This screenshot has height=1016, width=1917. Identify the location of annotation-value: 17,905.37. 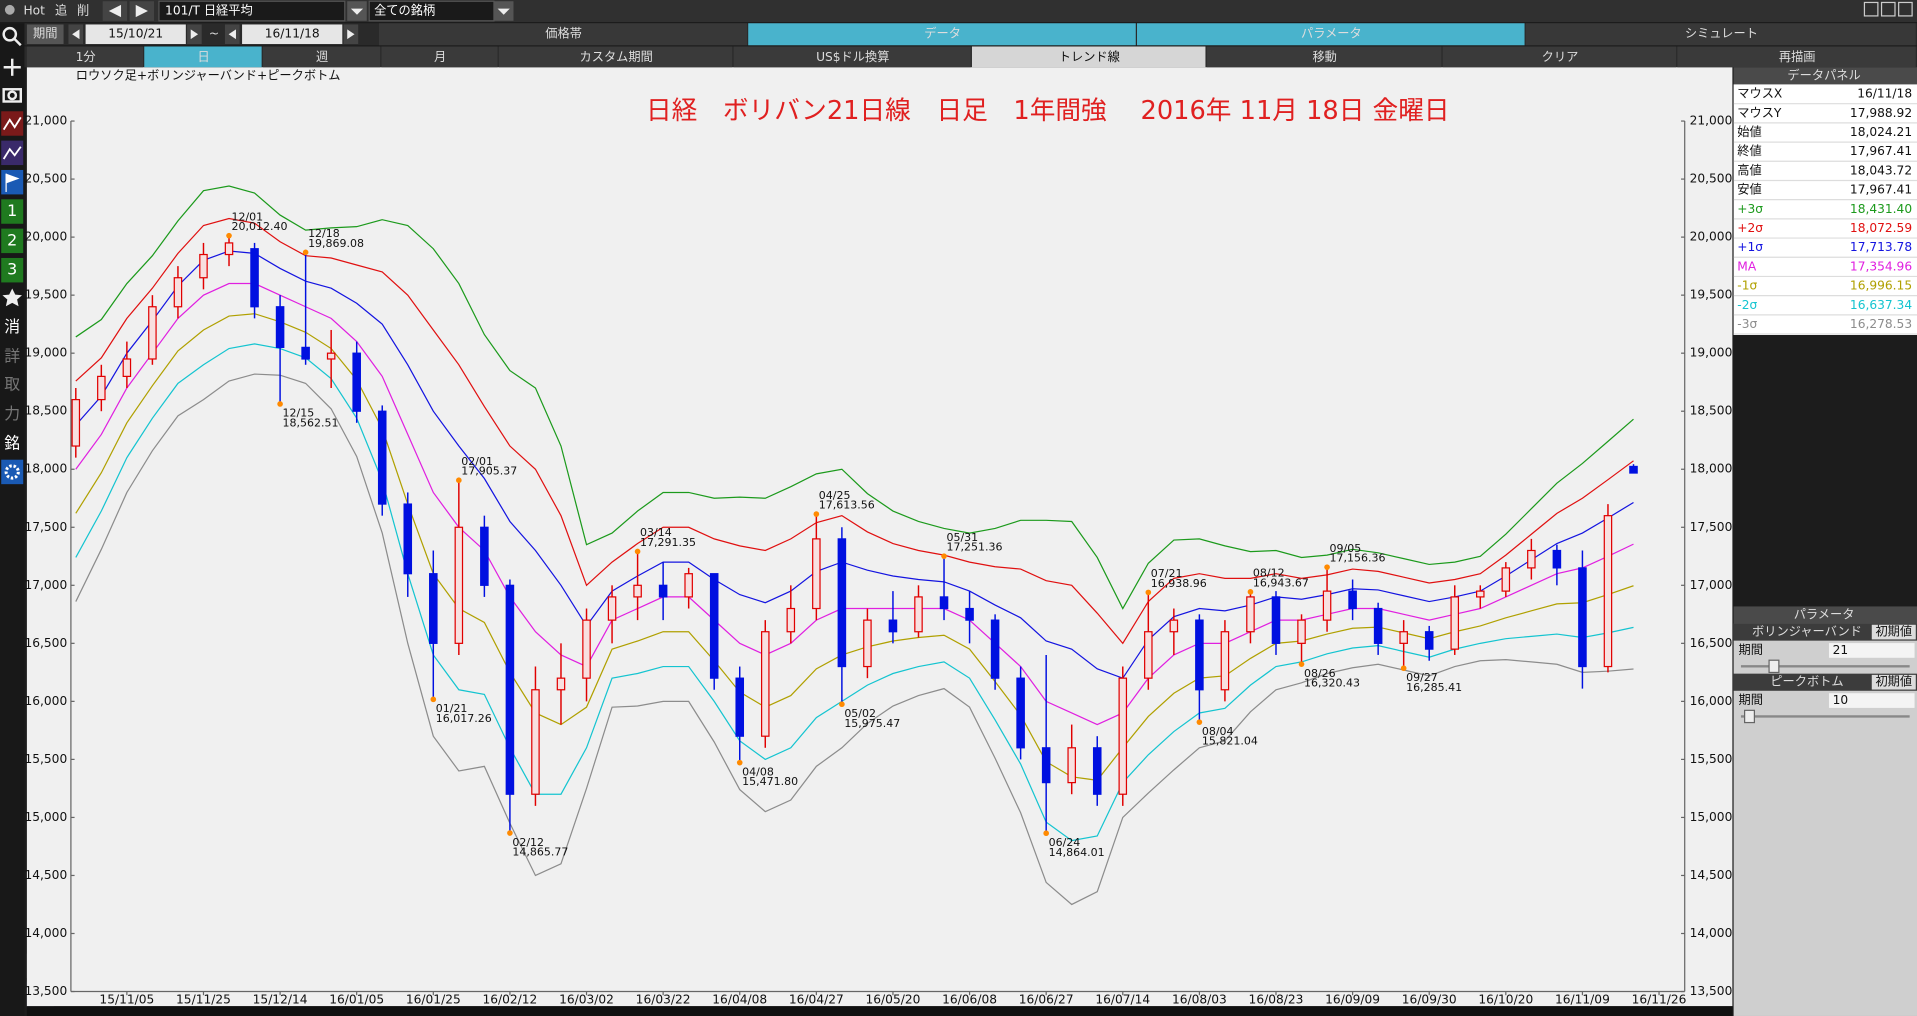
(489, 471).